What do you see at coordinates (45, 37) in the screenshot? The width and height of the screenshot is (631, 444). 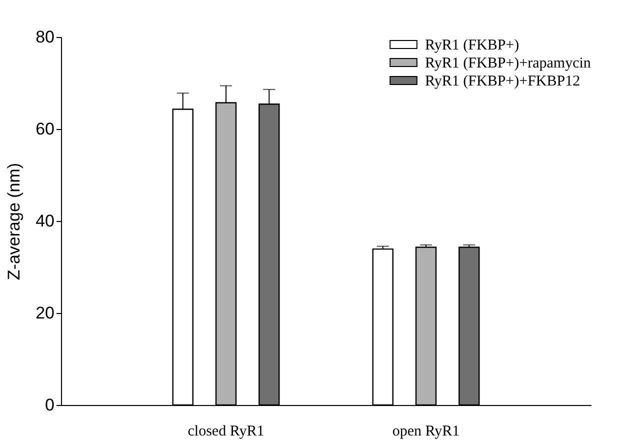 I see `y-tick-label: 80` at bounding box center [45, 37].